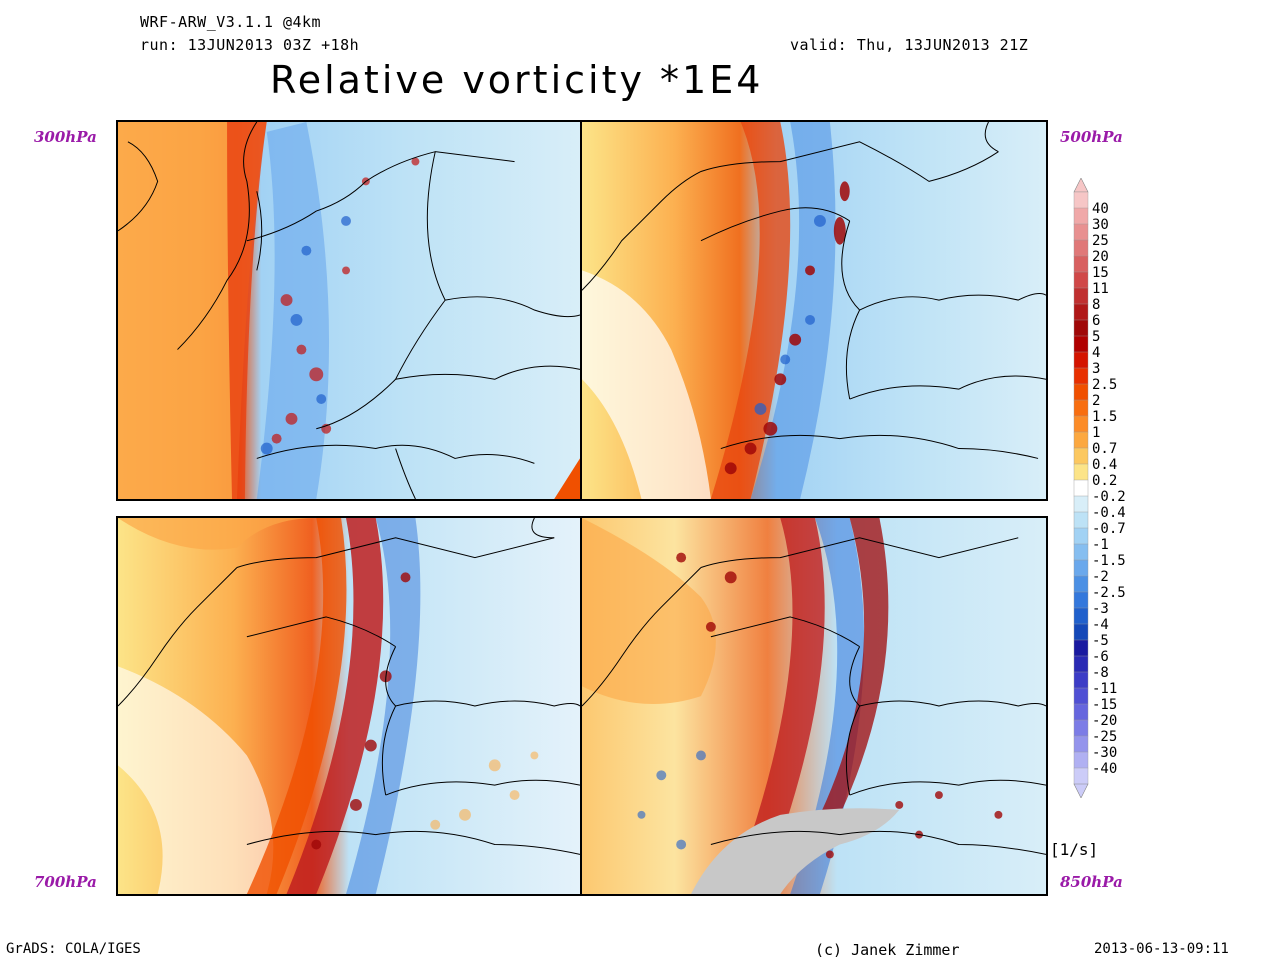 This screenshot has height=960, width=1280. I want to click on colorbar-tick-label: -11, so click(1104, 689).